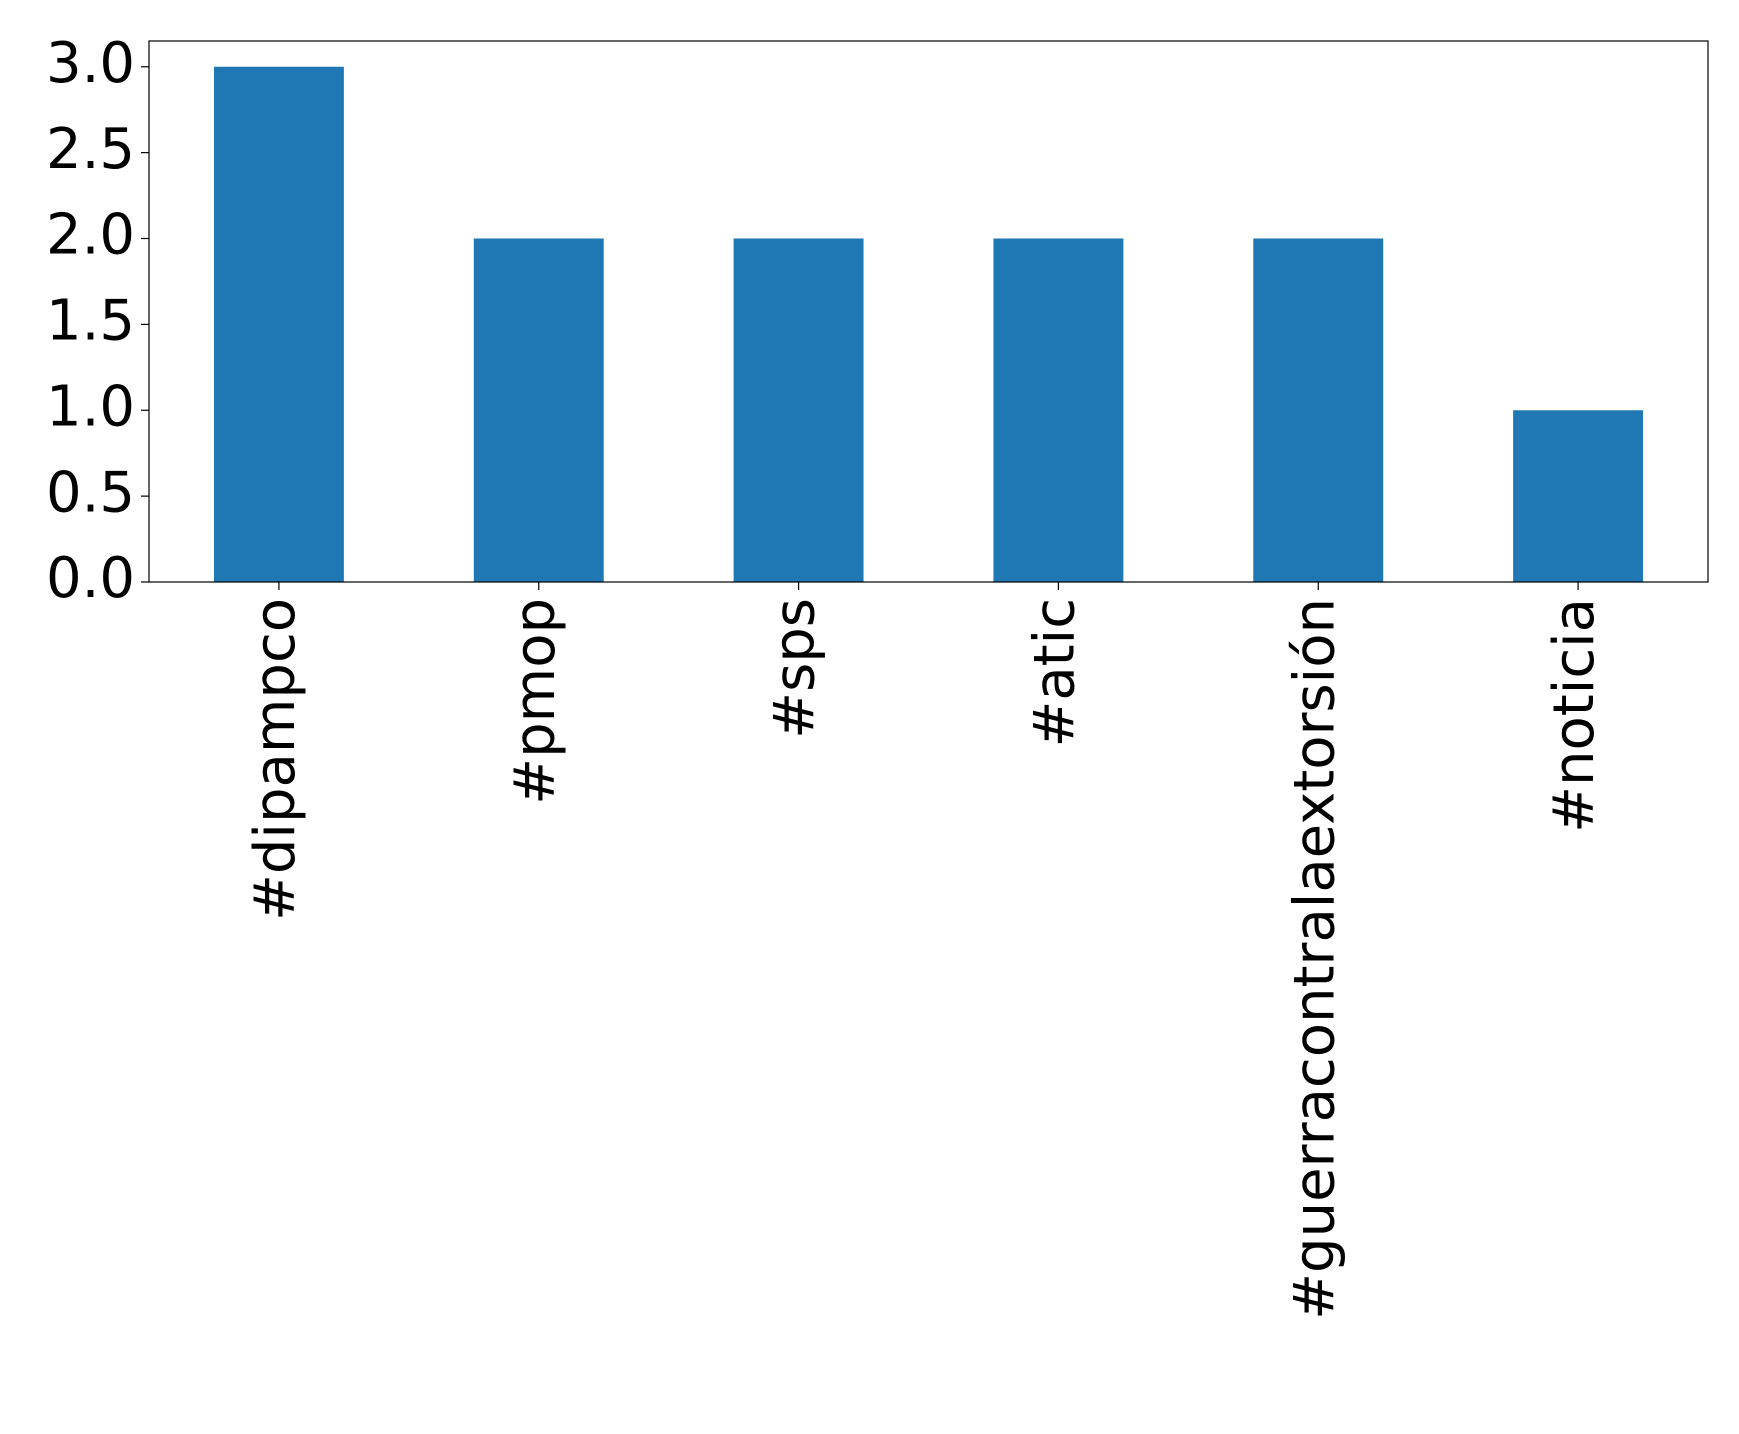 This screenshot has width=1739, height=1434. I want to click on y-tick-label: 1.0, so click(90, 406).